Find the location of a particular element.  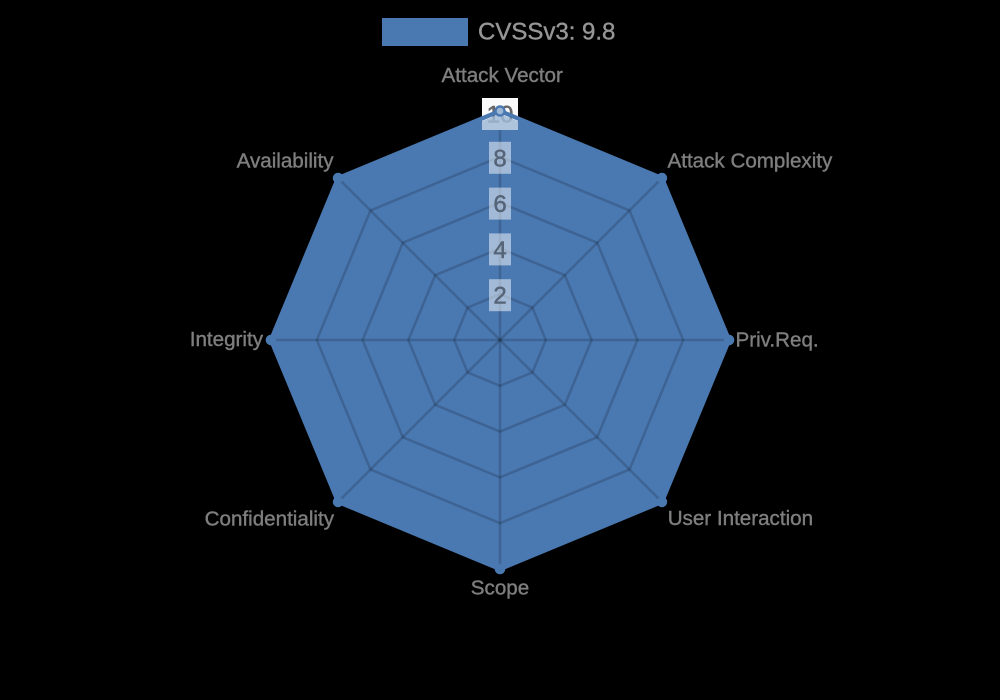

svg-text: 6 is located at coordinates (499, 204).